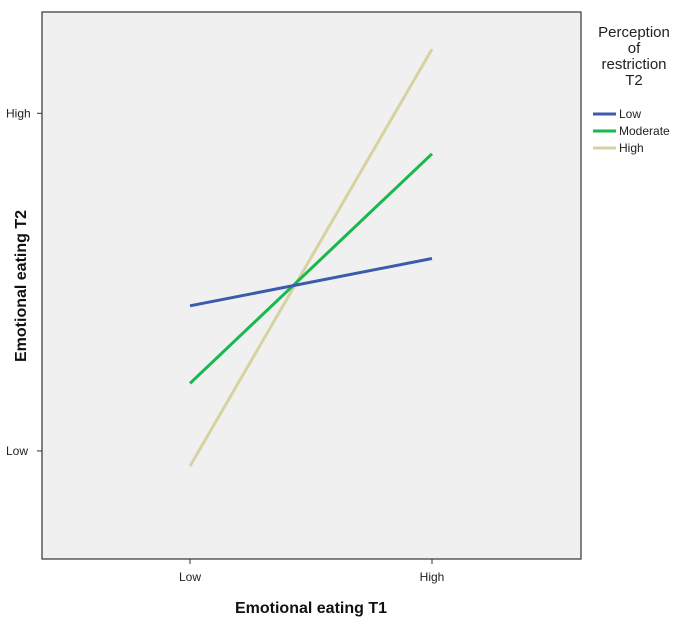 This screenshot has width=684, height=624. Describe the element at coordinates (311, 571) in the screenshot. I see `x-axis: Low High` at that location.